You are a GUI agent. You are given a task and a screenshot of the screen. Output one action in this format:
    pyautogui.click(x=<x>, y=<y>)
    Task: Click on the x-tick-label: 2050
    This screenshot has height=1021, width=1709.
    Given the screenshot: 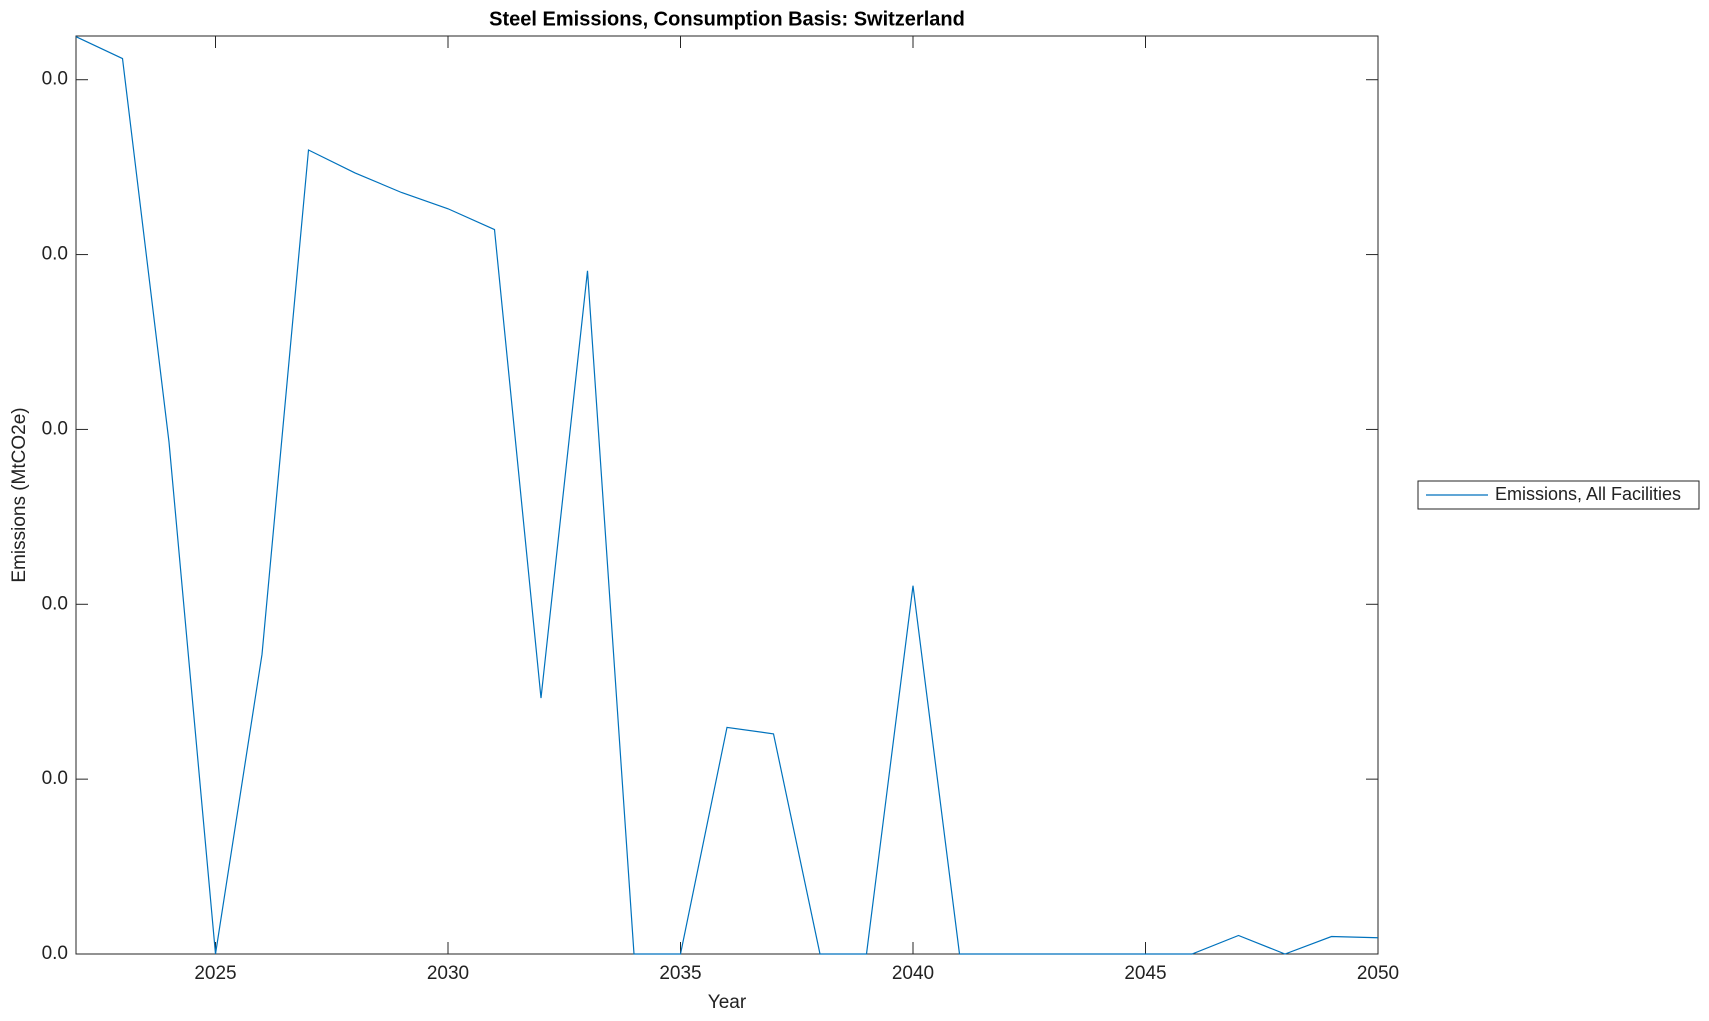 What is the action you would take?
    pyautogui.click(x=1378, y=973)
    